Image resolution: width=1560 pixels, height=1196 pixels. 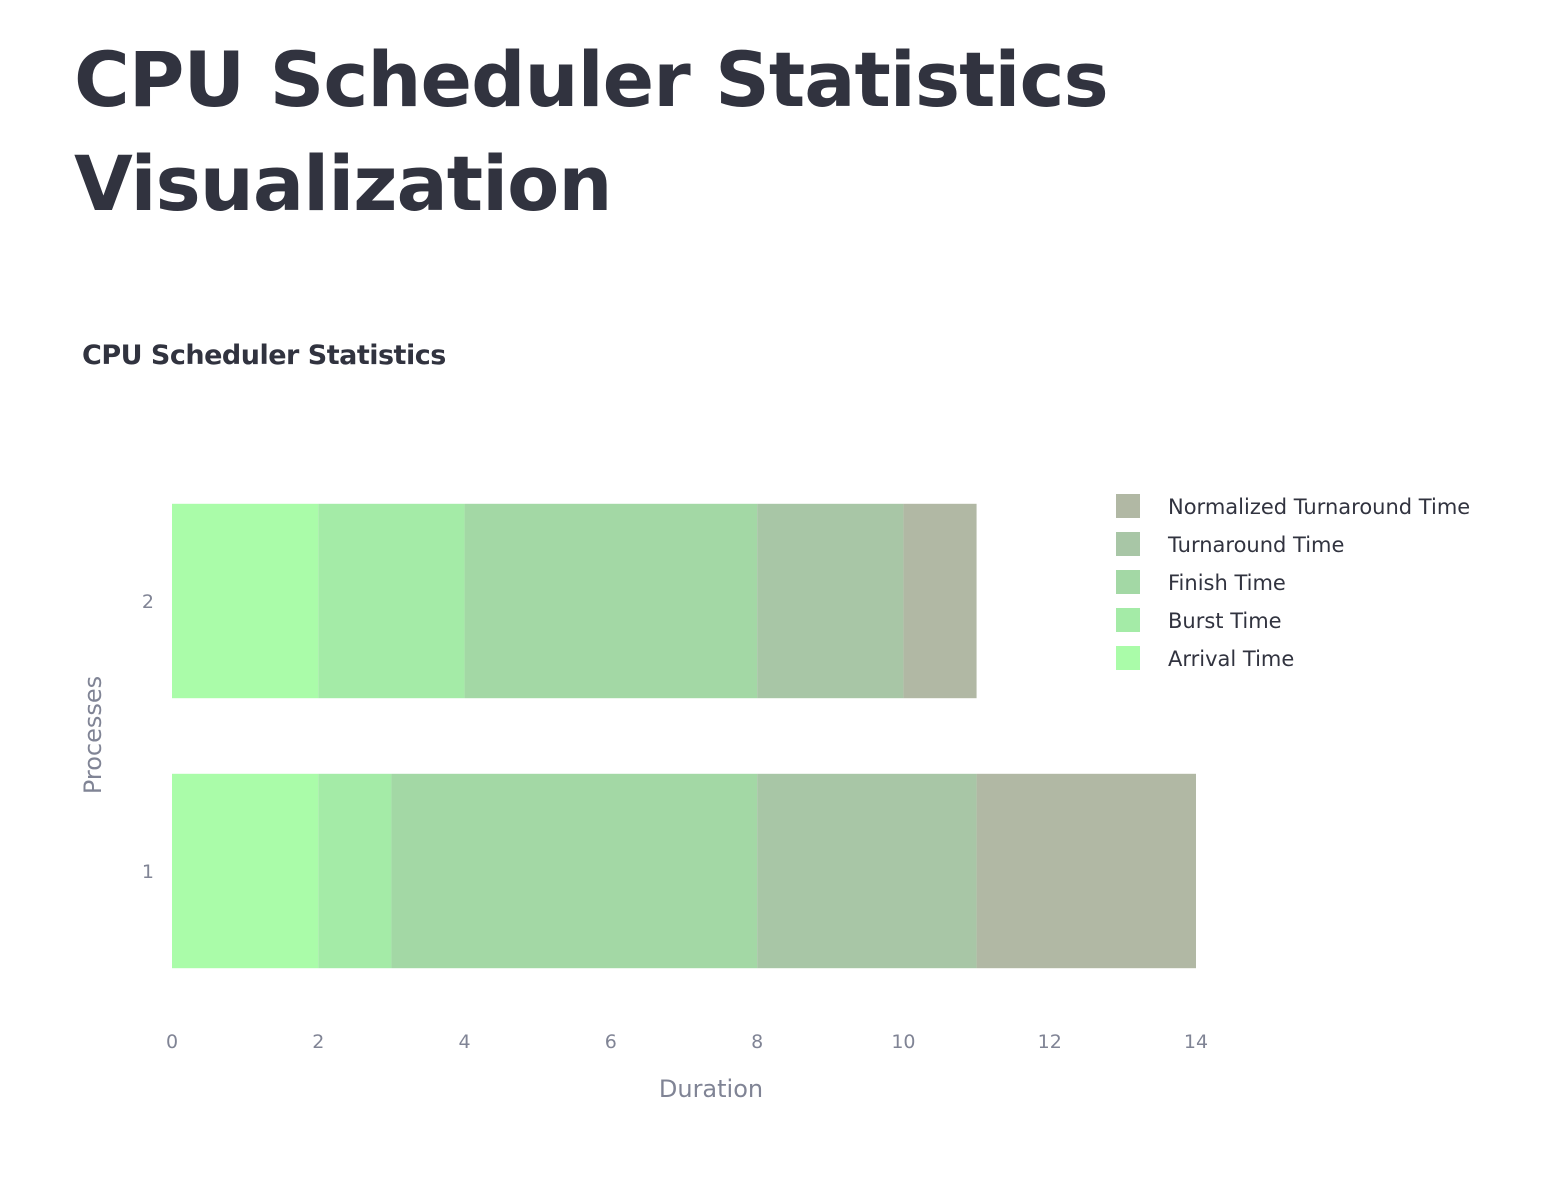 What do you see at coordinates (611, 1042) in the screenshot?
I see `x-tick-label: 6` at bounding box center [611, 1042].